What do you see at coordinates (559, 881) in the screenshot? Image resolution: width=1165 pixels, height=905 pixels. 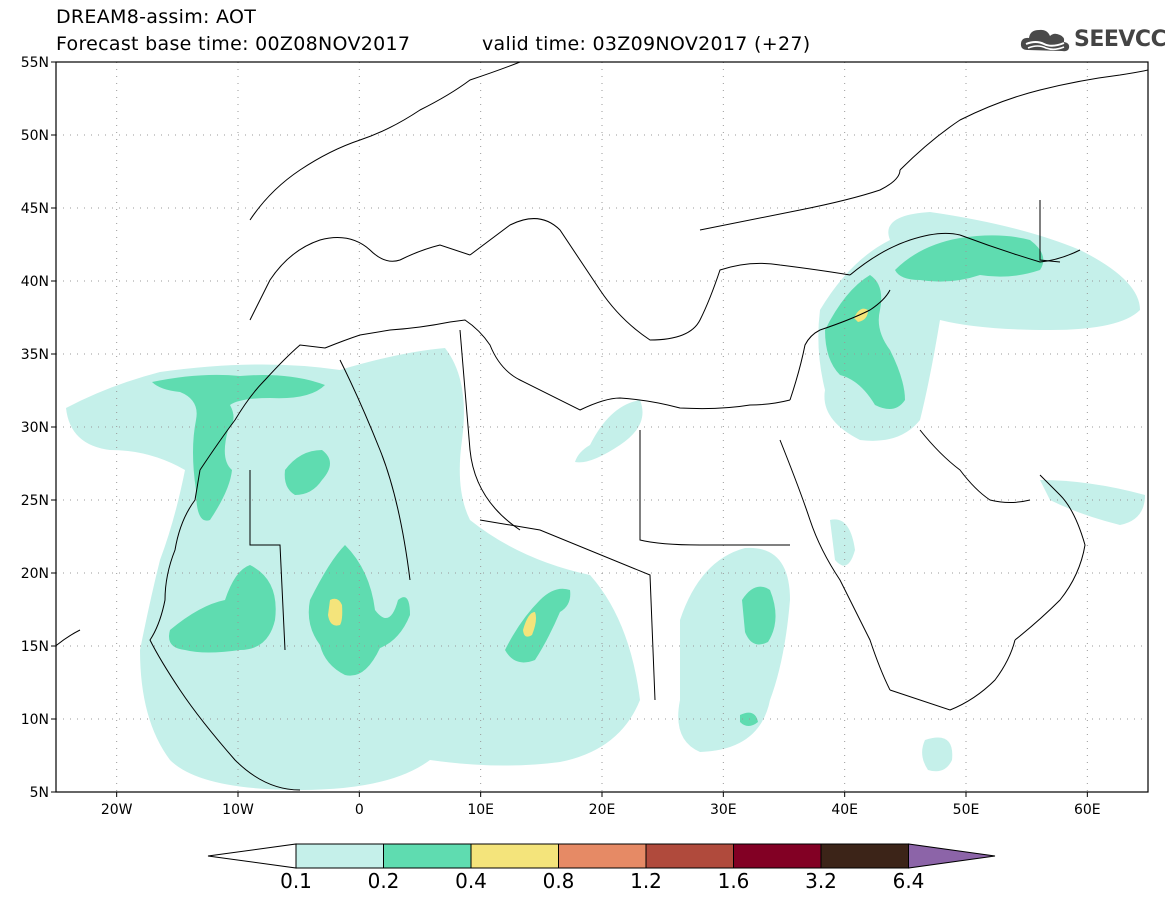 I see `colorbar-label: 0.8` at bounding box center [559, 881].